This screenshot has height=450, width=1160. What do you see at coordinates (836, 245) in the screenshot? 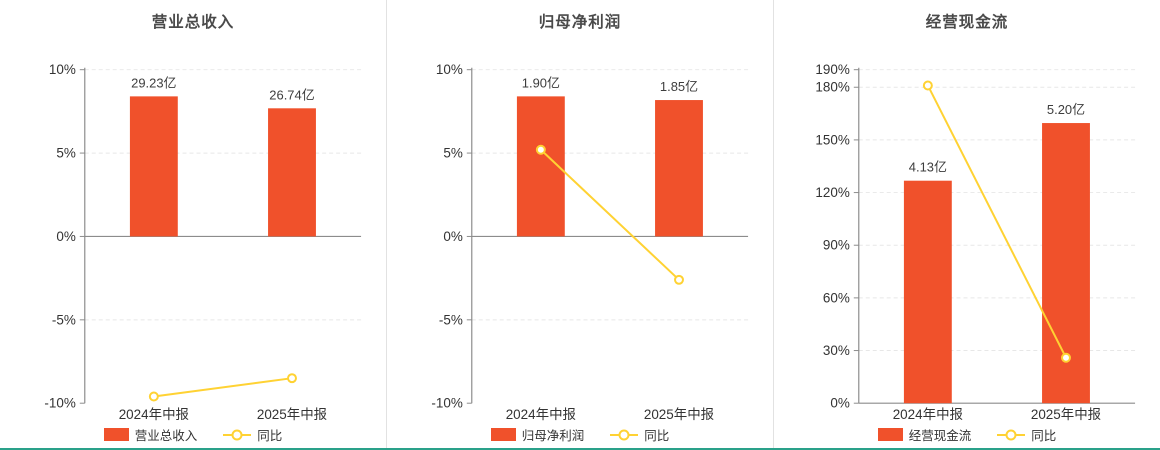
I see `y-tick-label: 90%` at bounding box center [836, 245].